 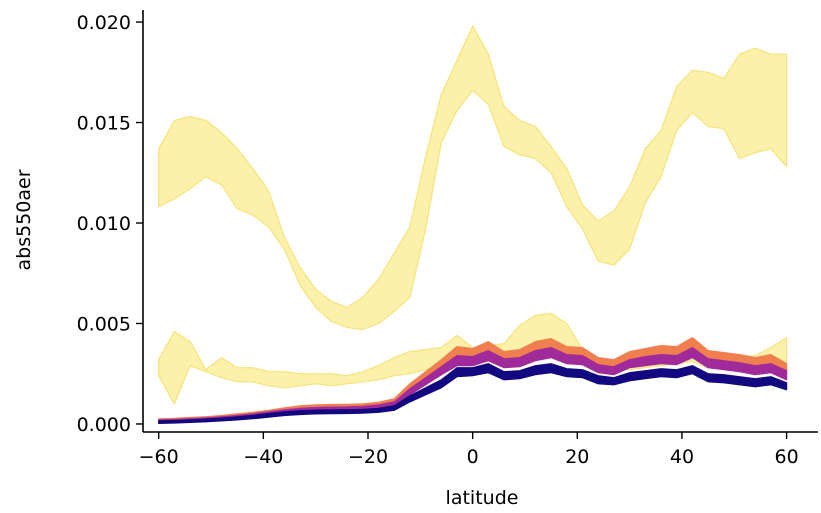 I want to click on x-tick-label: −20, so click(x=368, y=457).